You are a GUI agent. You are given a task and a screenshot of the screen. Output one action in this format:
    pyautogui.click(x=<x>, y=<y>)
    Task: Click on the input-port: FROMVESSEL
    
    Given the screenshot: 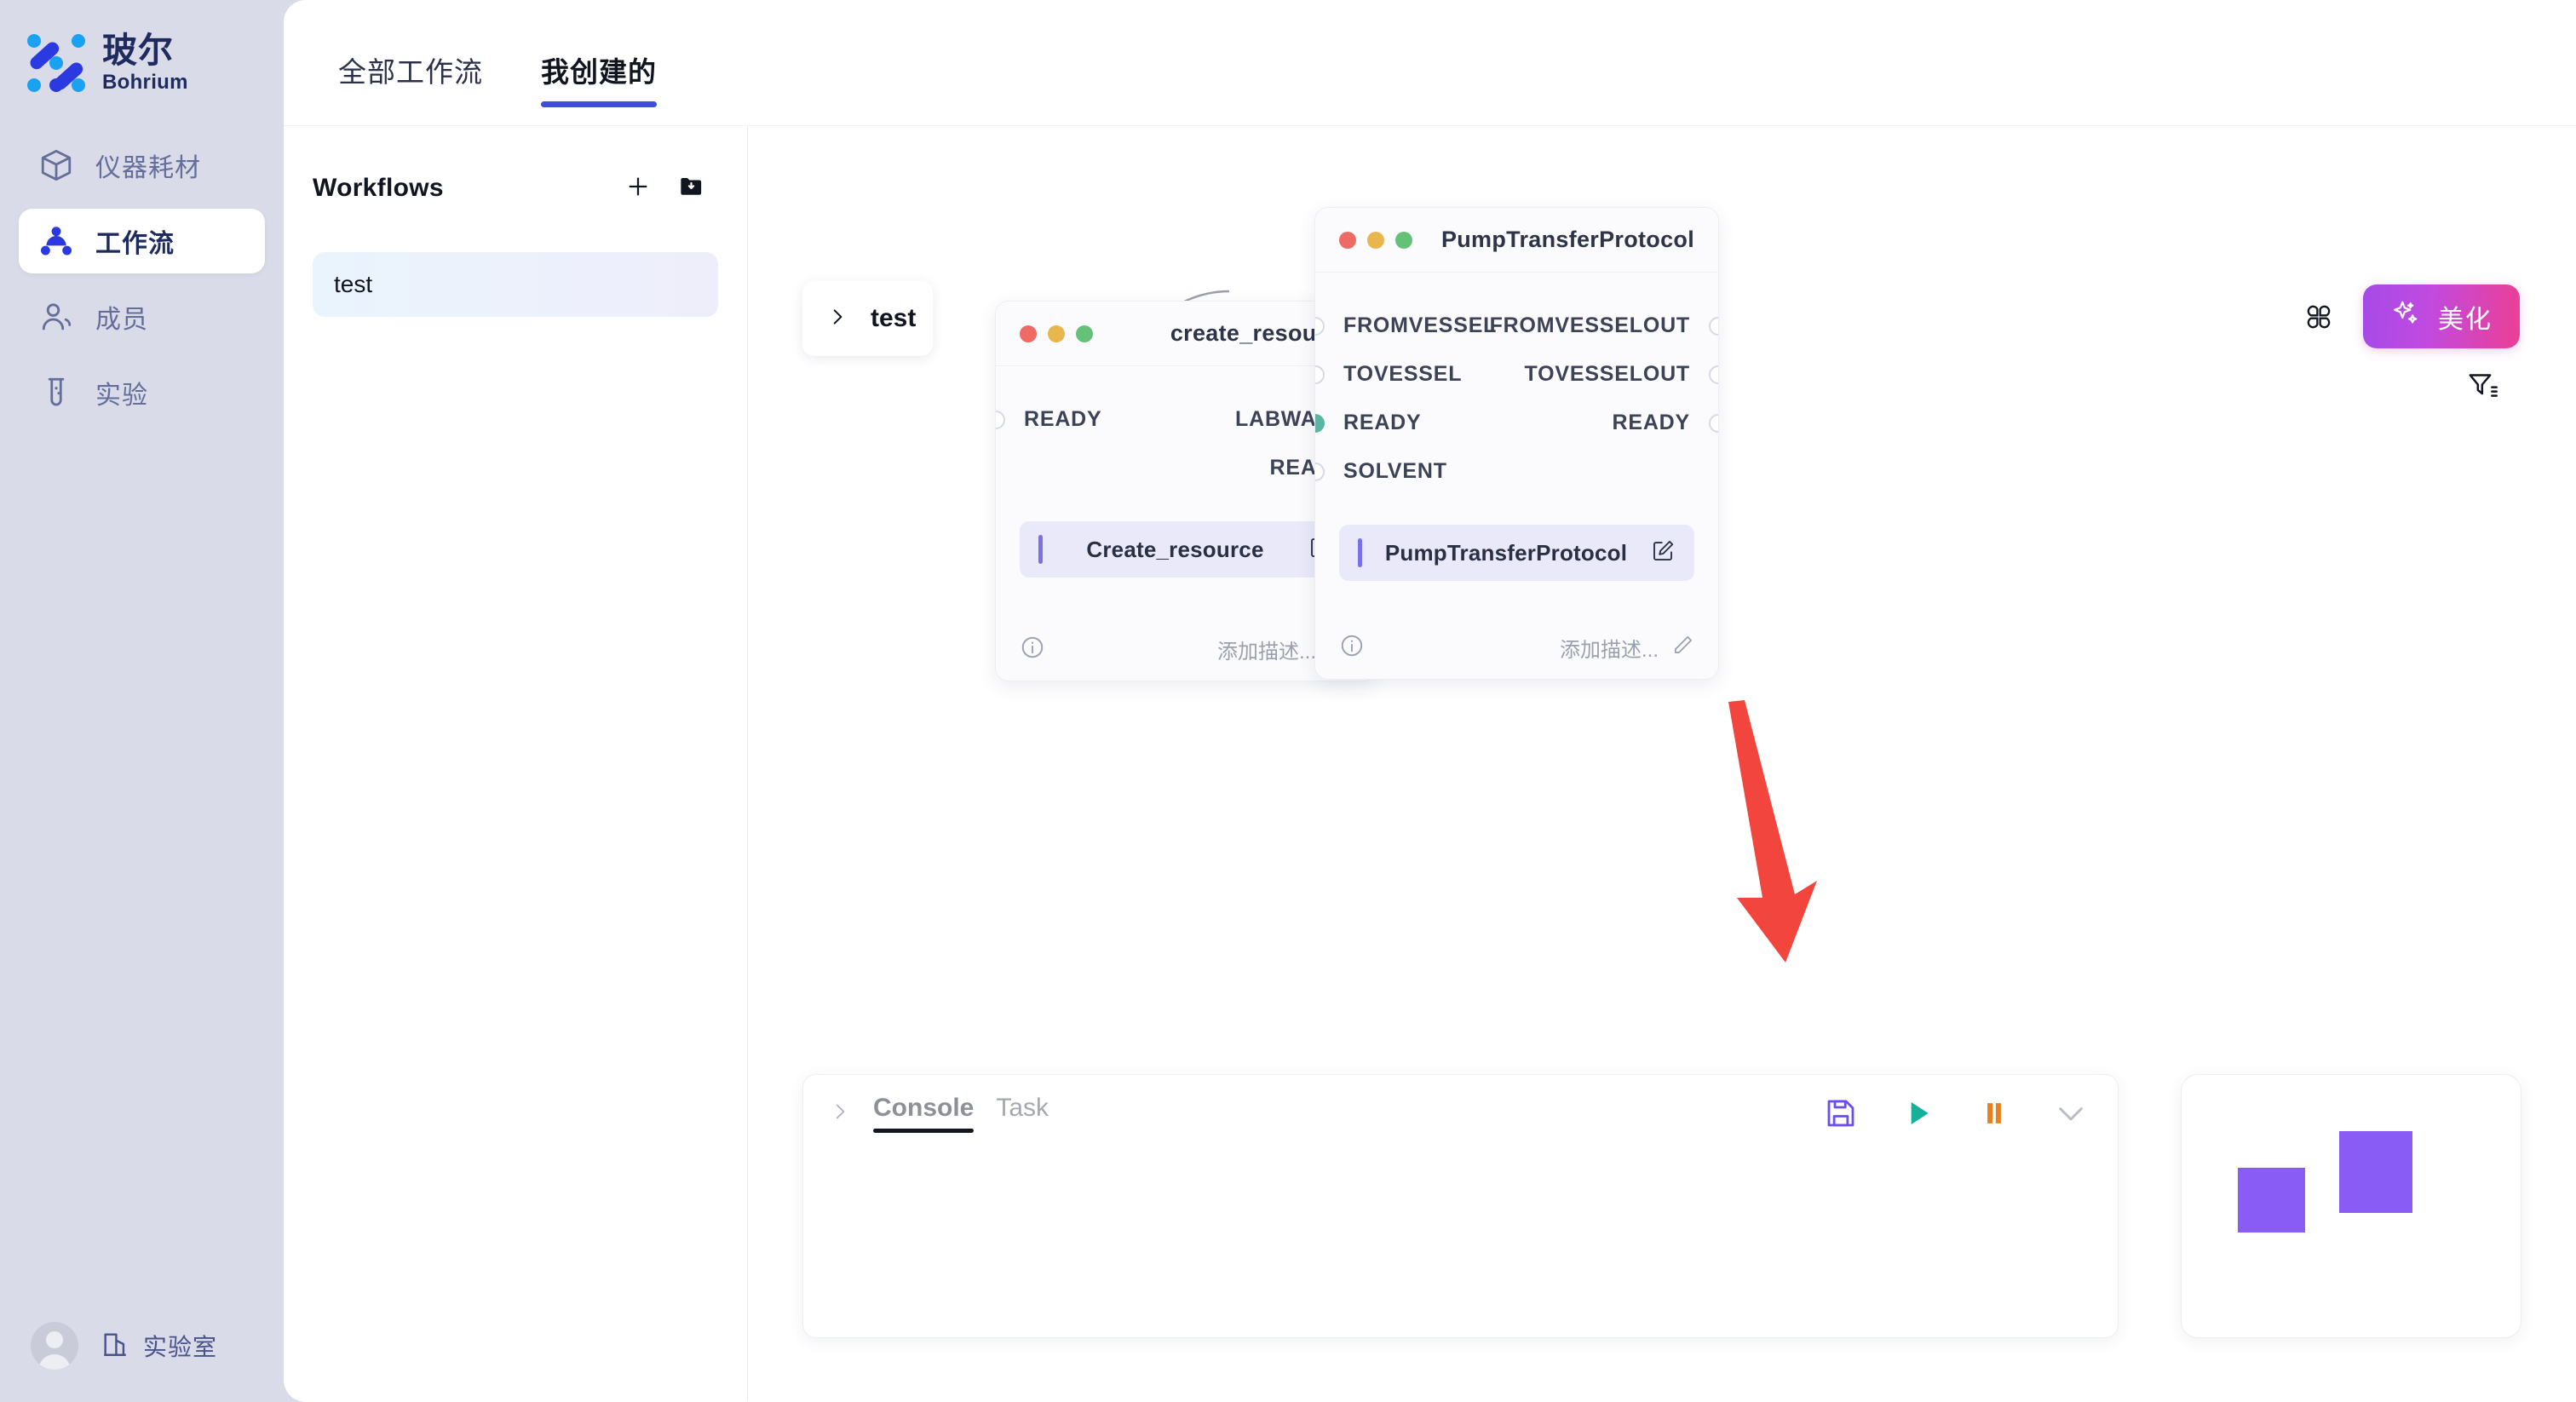 What is the action you would take?
    pyautogui.click(x=1406, y=325)
    